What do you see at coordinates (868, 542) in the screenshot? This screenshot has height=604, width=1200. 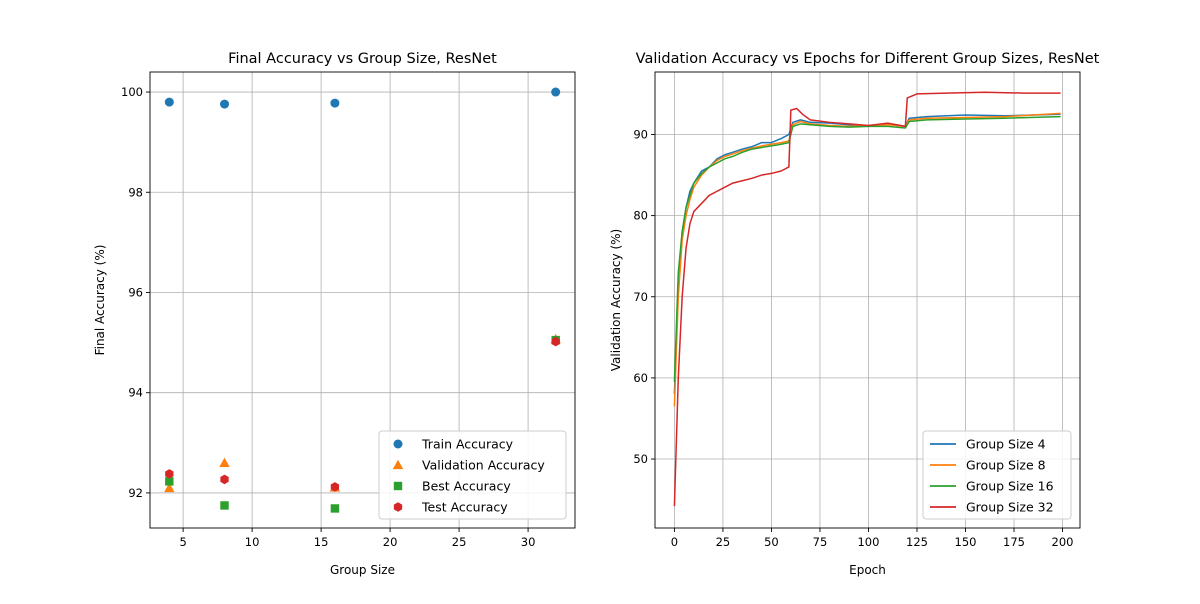 I see `x-tick-label: 100` at bounding box center [868, 542].